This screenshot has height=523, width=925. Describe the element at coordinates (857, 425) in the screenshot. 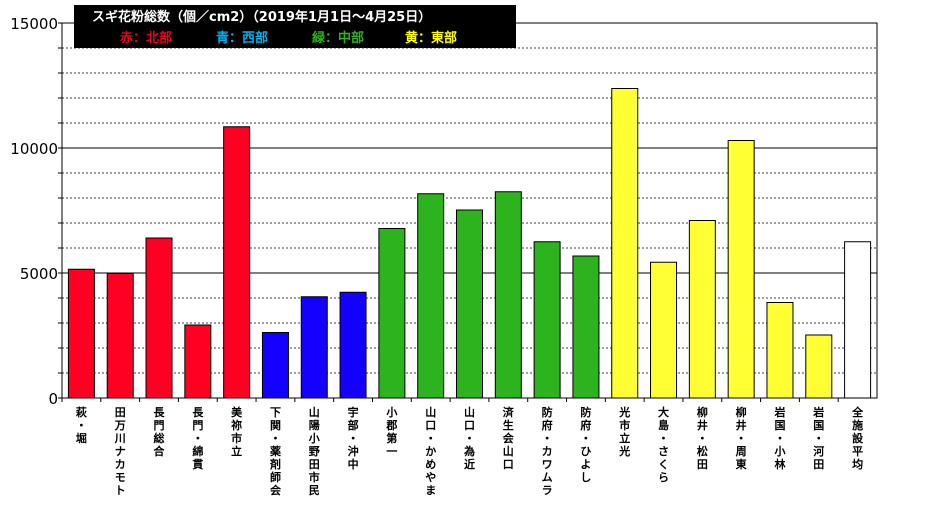

I see `x-tick-label-char: 施` at that location.